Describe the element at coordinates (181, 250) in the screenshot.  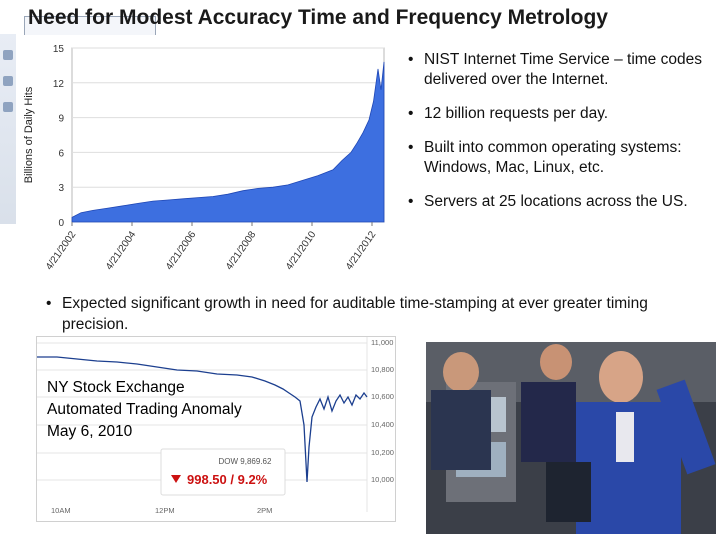
I see `x-tick-label: 4/21/2006` at that location.